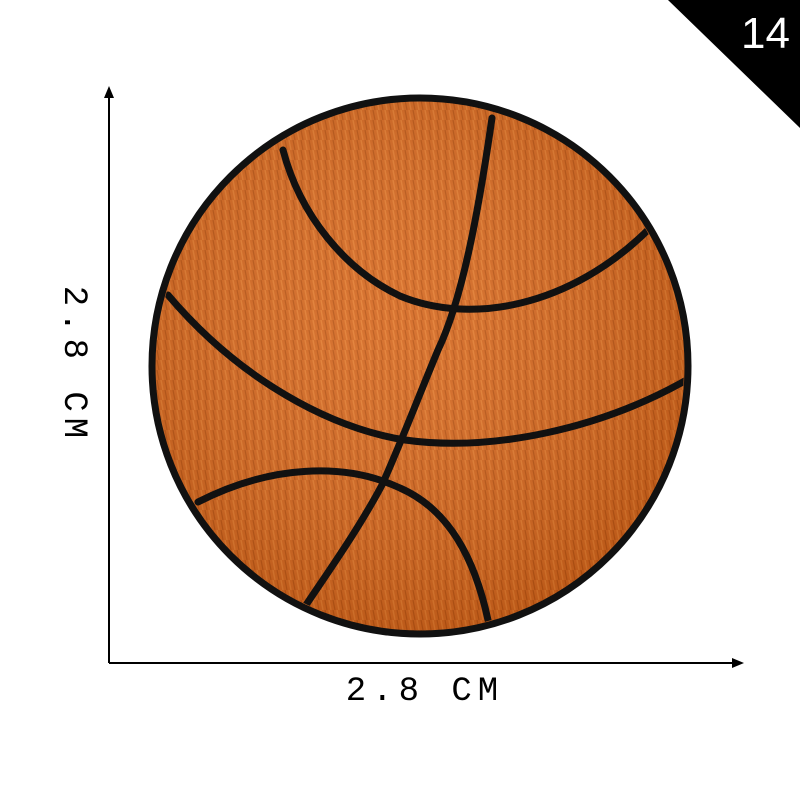 This screenshot has width=800, height=800. What do you see at coordinates (343, 545) in the screenshot?
I see `seam-lower-arc` at bounding box center [343, 545].